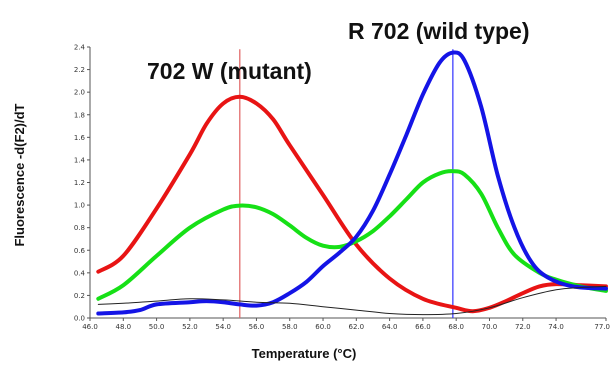 This screenshot has height=365, width=616. What do you see at coordinates (352, 300) in the screenshot?
I see `series-line-black` at bounding box center [352, 300].